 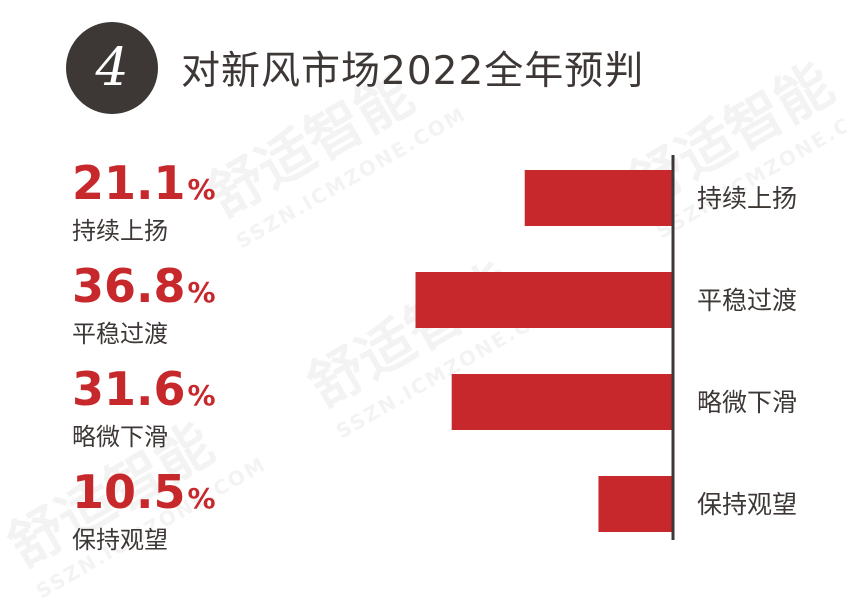 I want to click on legend-value: 10.5%, so click(x=144, y=492).